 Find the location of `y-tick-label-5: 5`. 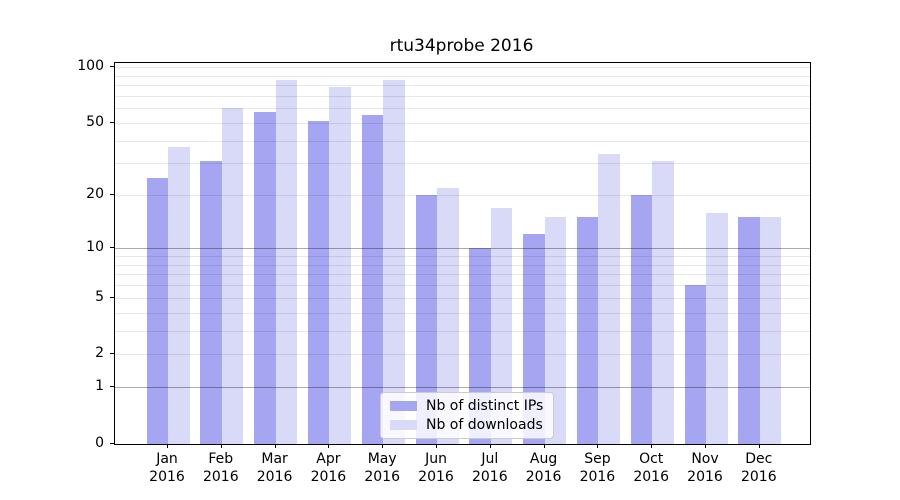

y-tick-label-5: 5 is located at coordinates (99, 296).